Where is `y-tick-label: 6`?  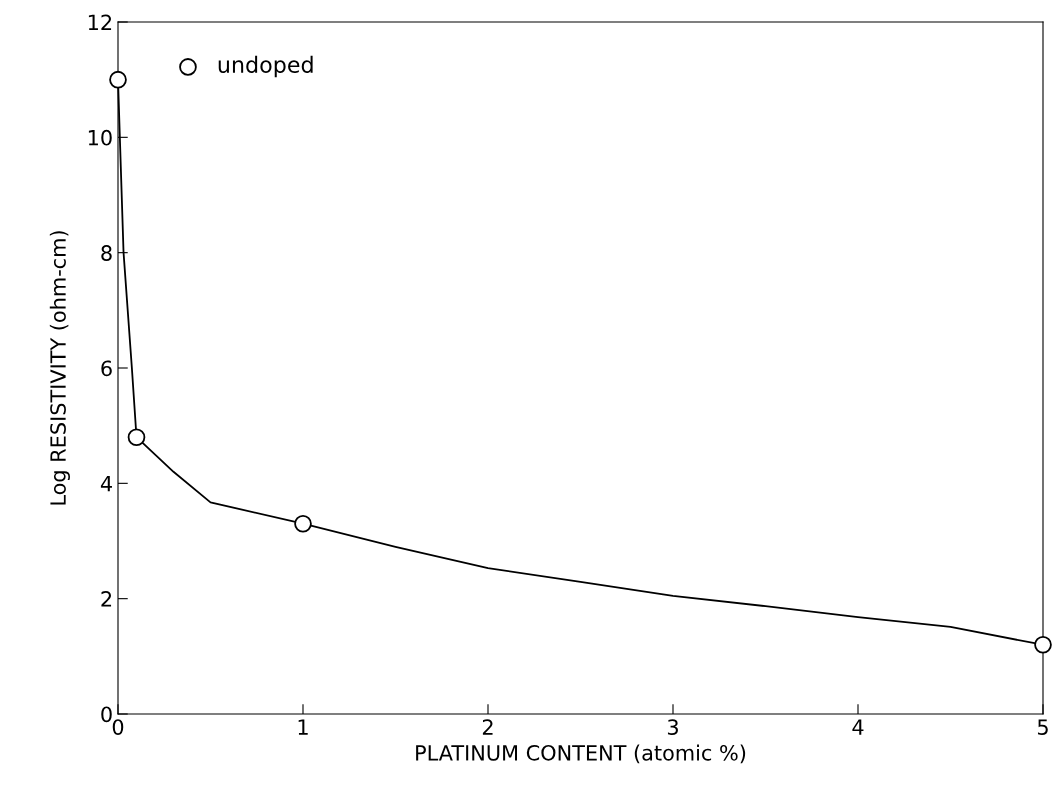 y-tick-label: 6 is located at coordinates (106, 368).